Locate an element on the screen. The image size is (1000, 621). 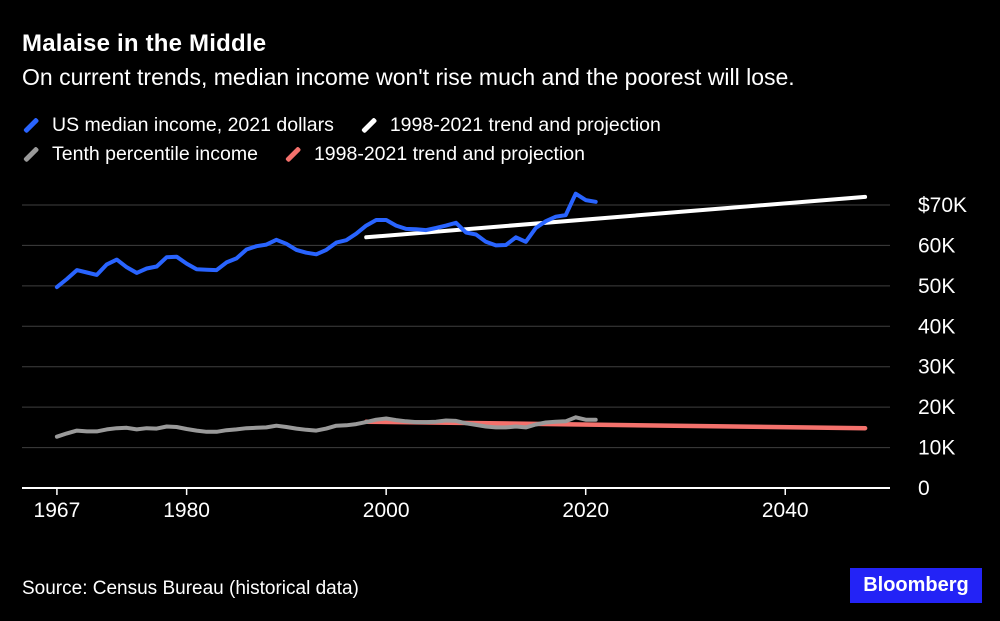
legend-label-tenth-trend: 1998-2021 trend and projection is located at coordinates (449, 154).